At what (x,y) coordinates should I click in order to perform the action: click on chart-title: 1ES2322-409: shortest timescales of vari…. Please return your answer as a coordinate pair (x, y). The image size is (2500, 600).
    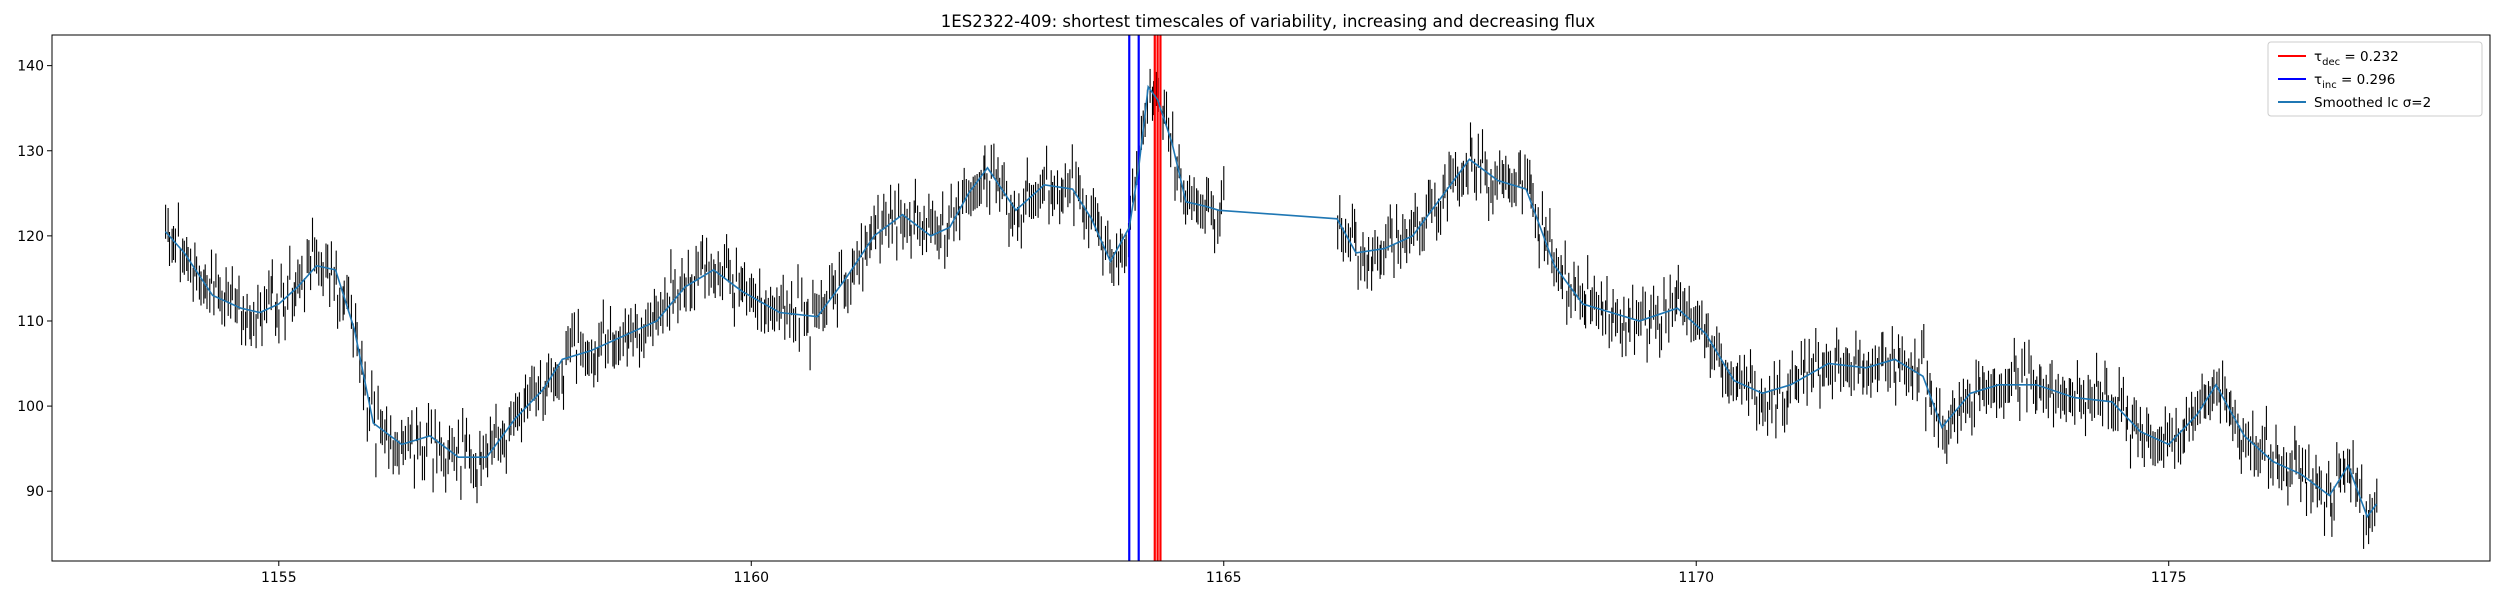
    Looking at the image, I should click on (1268, 21).